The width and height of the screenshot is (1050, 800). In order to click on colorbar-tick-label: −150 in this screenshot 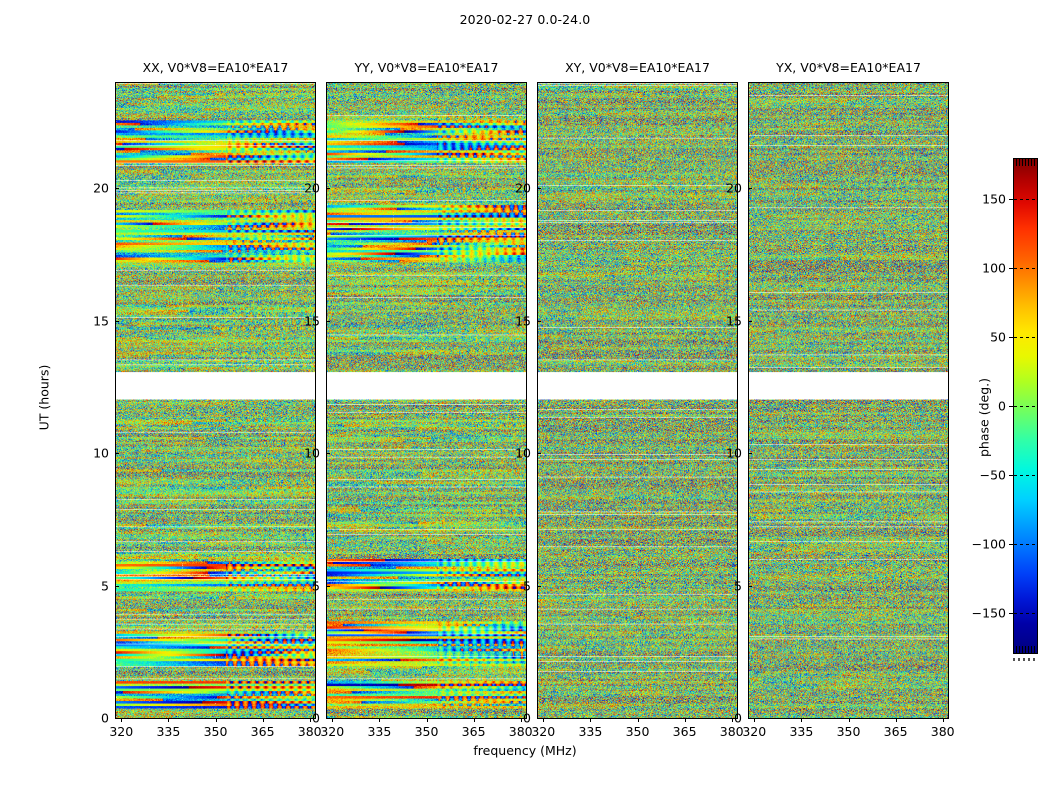, I will do `click(988, 613)`.